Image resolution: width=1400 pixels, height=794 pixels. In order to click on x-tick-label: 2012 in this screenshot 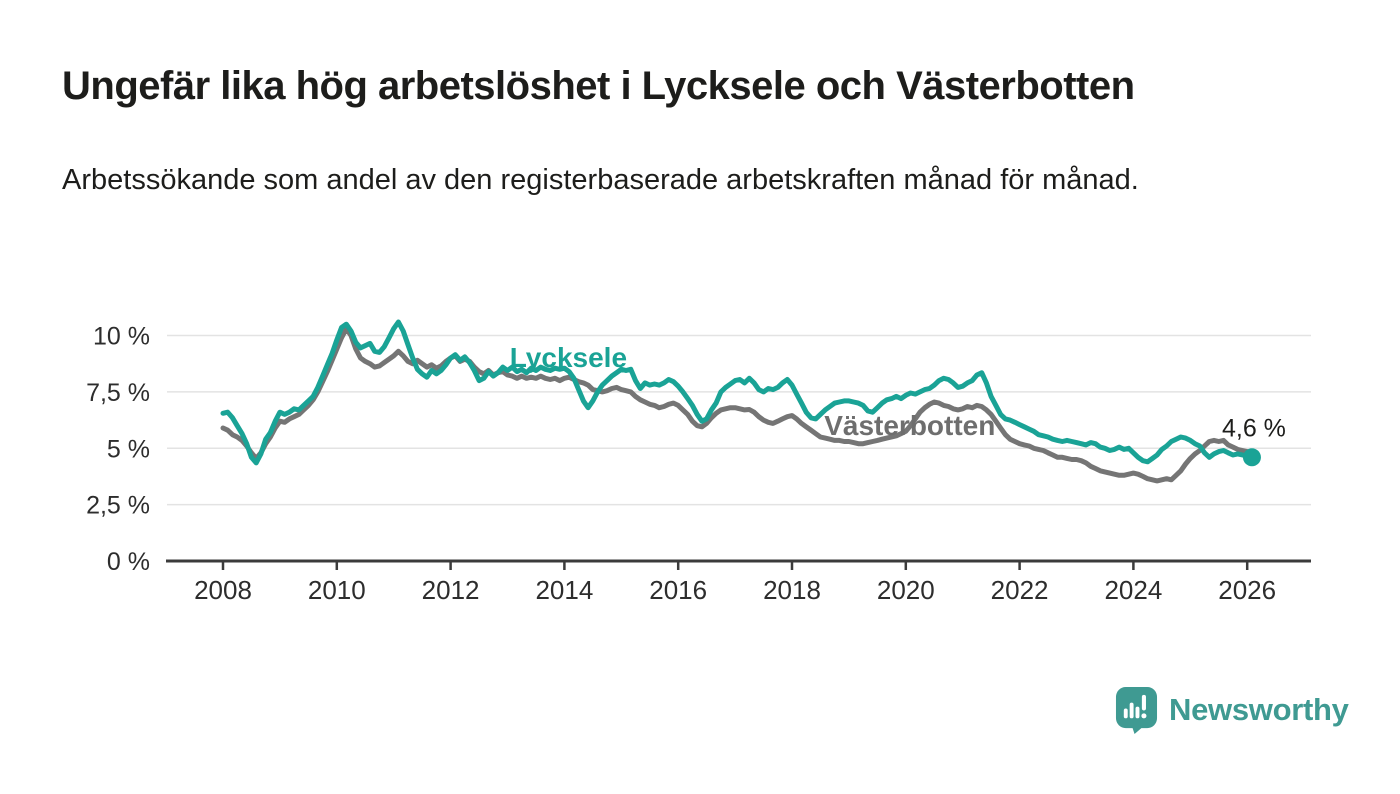, I will do `click(451, 590)`.